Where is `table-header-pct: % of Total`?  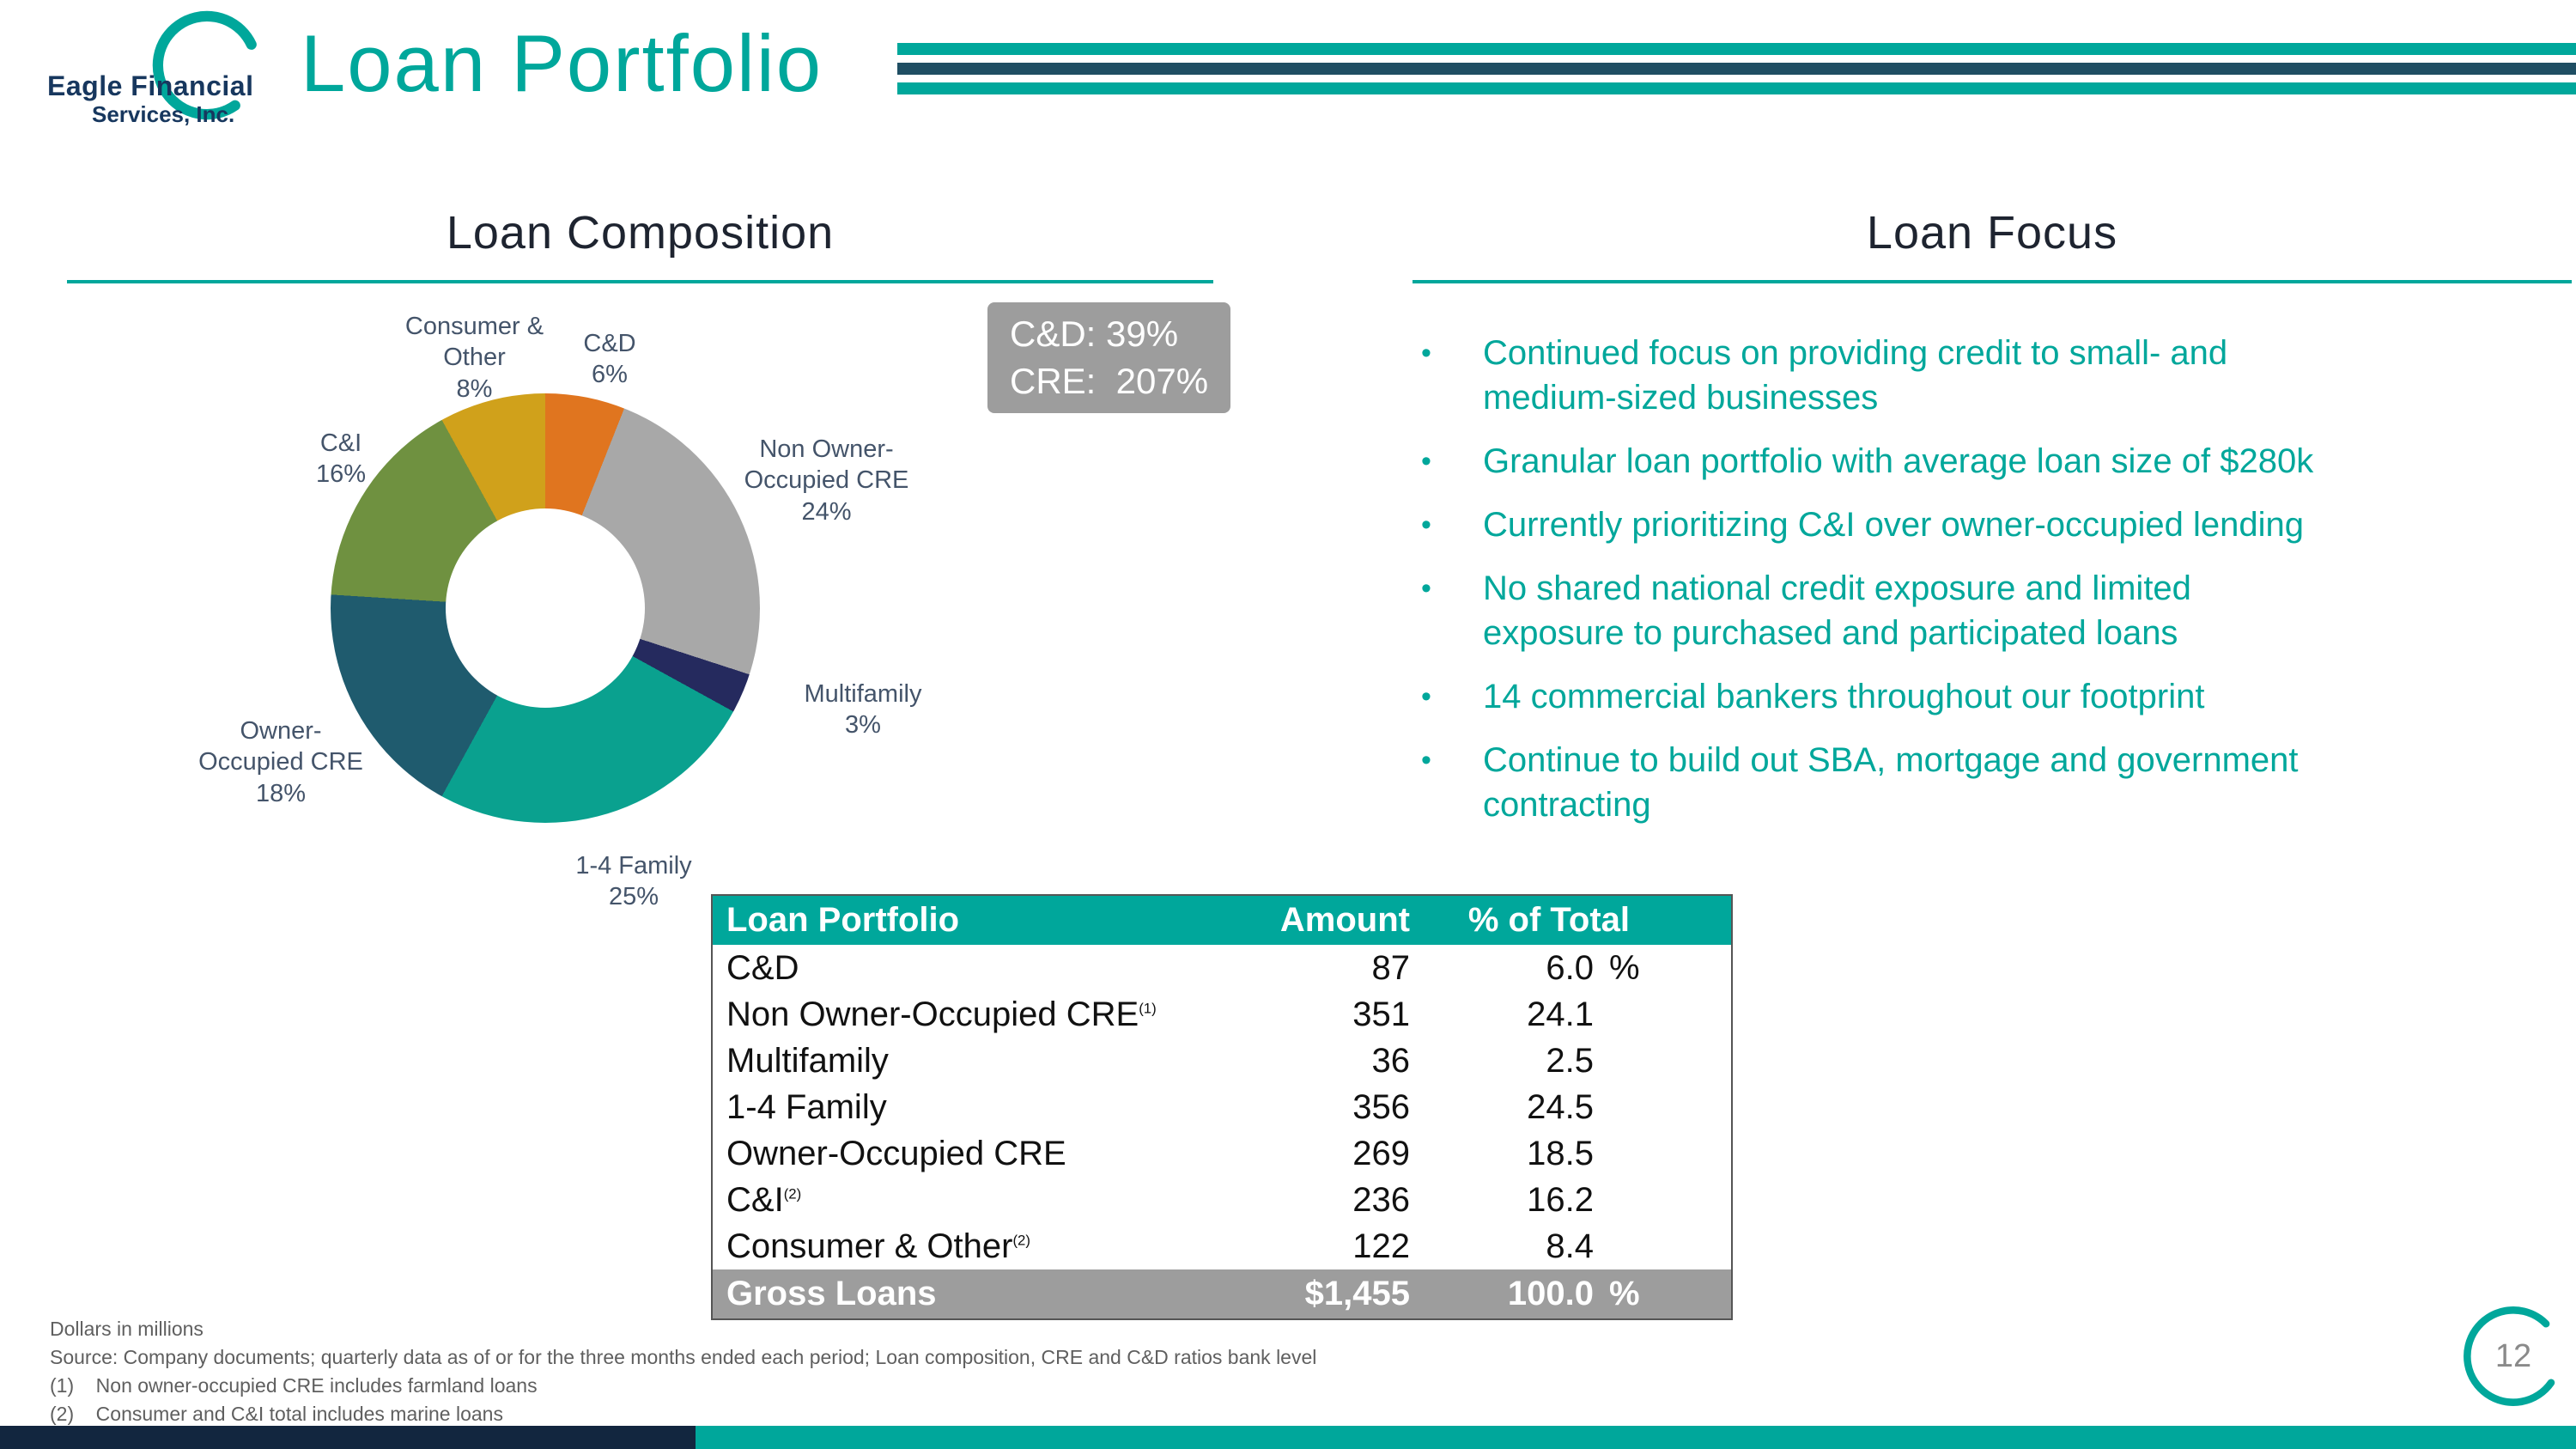
table-header-pct: % of Total is located at coordinates (1548, 920).